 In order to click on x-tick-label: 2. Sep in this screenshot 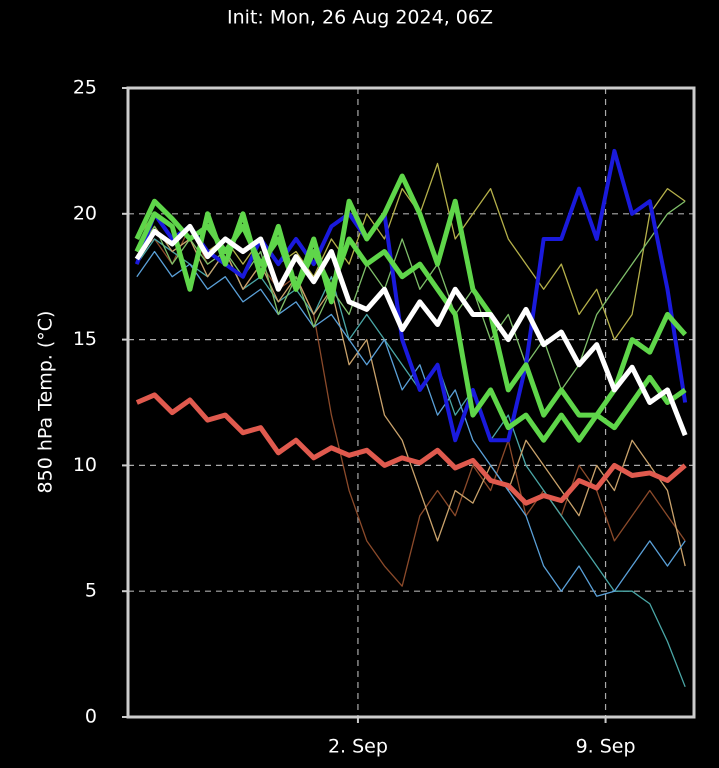, I will do `click(358, 747)`.